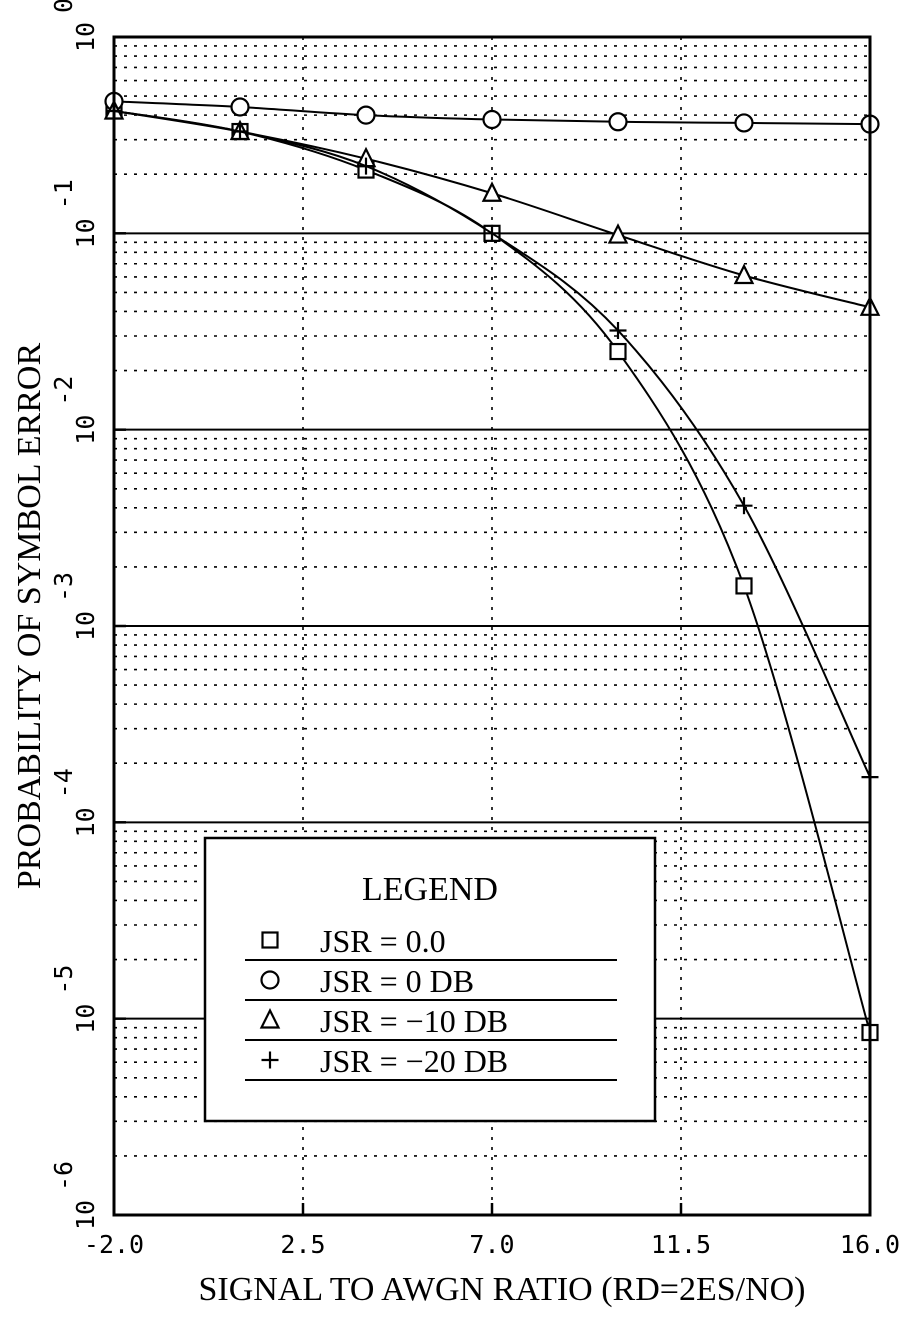  I want to click on x-tick-label: -2.0, so click(114, 1244).